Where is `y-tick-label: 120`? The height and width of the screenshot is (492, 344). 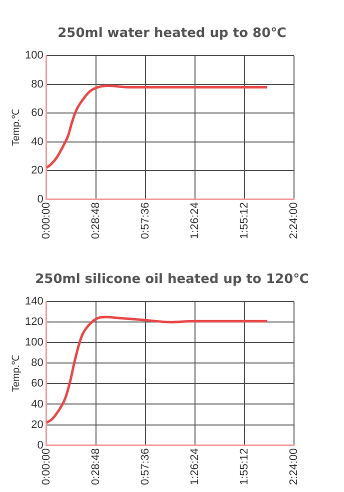 y-tick-label: 120 is located at coordinates (34, 322).